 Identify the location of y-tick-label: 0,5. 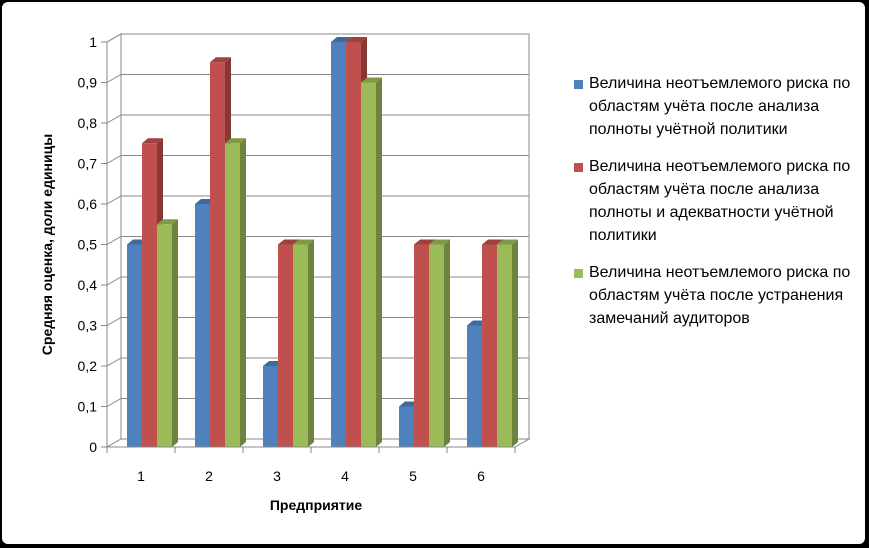
(88, 245).